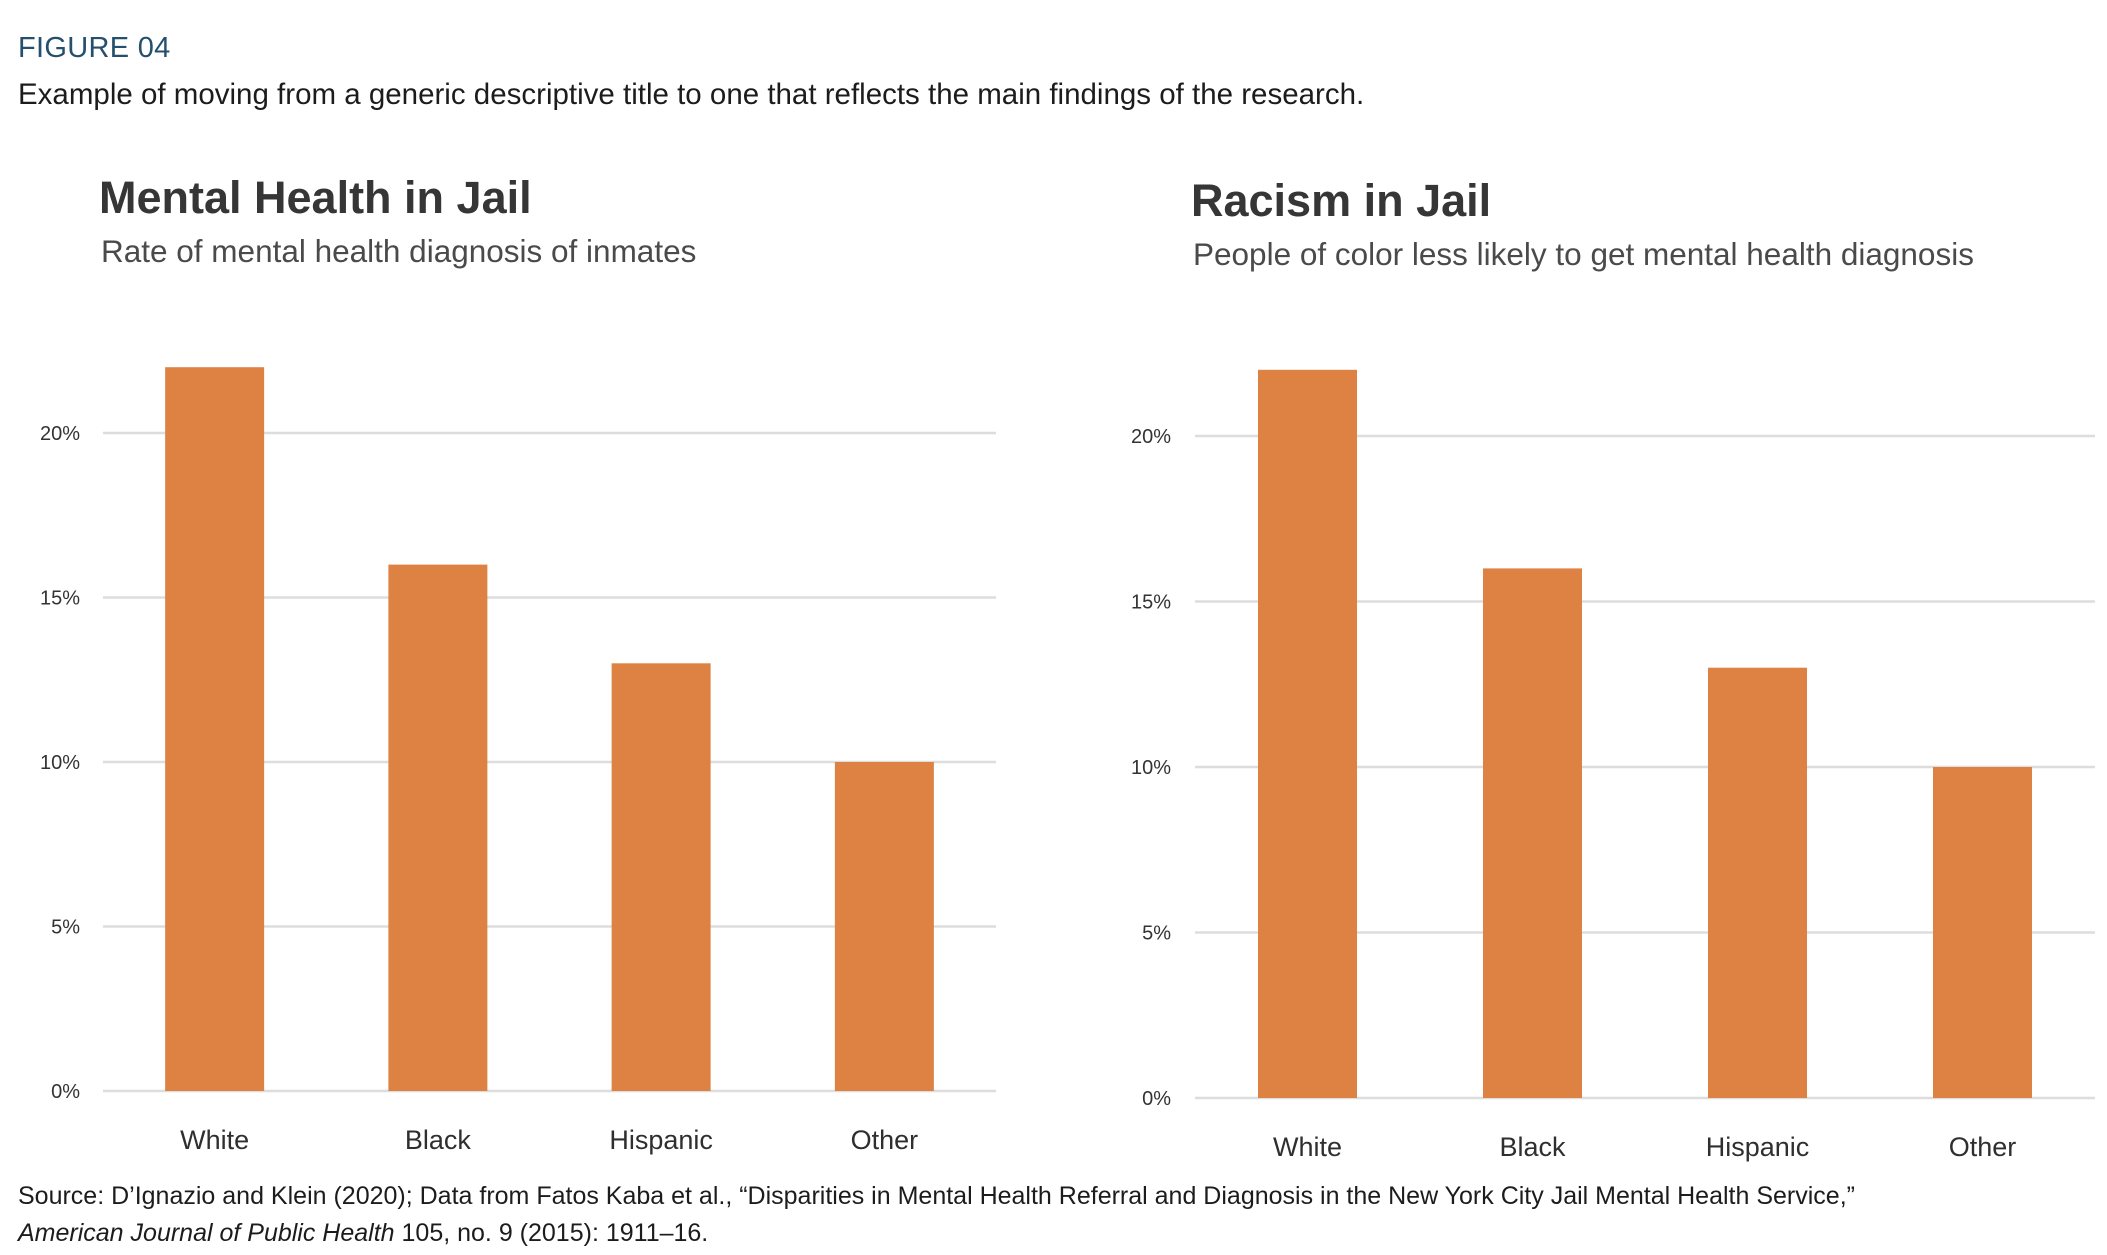  I want to click on chart-title-left: Mental Health in Jail, so click(315, 197).